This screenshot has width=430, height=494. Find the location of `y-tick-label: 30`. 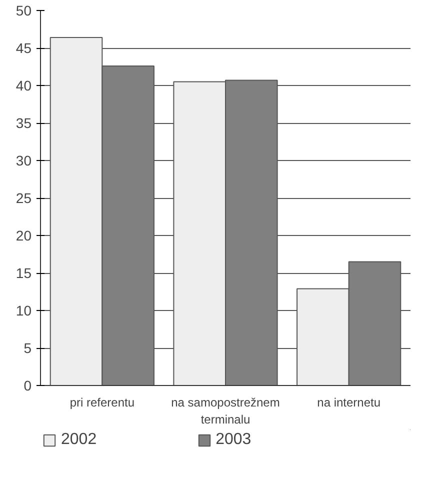

y-tick-label: 30 is located at coordinates (24, 160).